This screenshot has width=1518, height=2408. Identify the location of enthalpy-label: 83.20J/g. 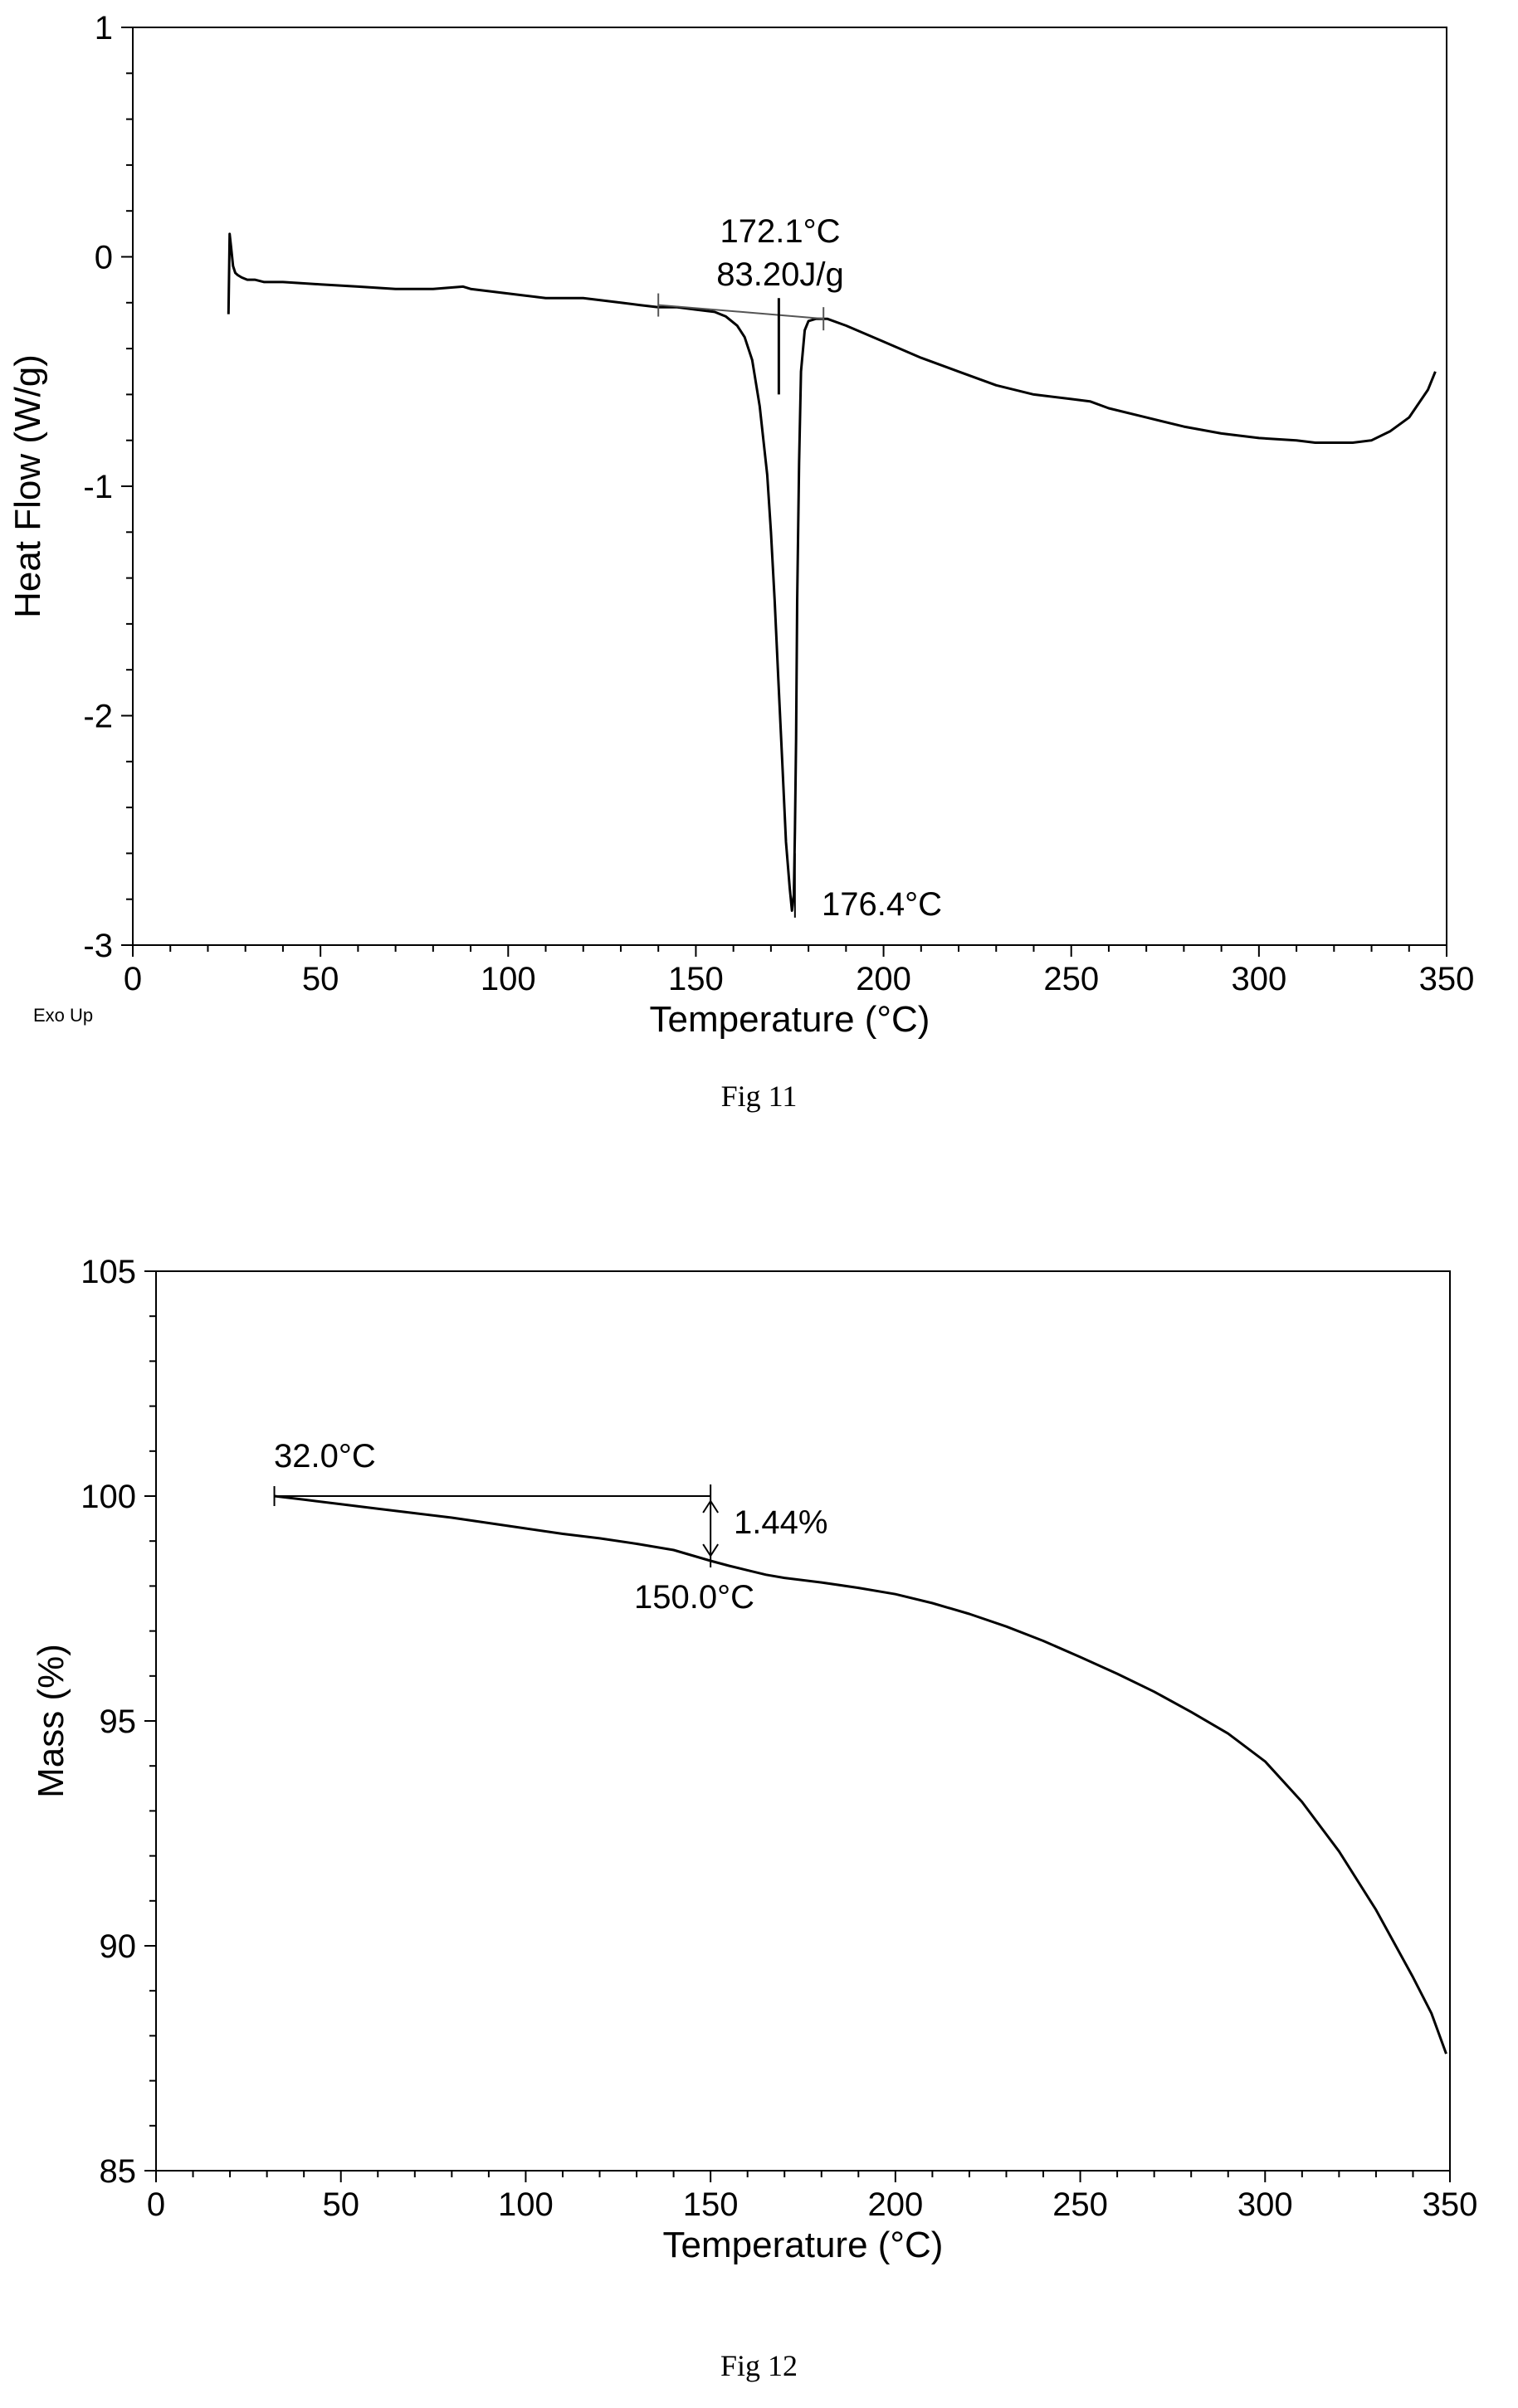
(779, 274).